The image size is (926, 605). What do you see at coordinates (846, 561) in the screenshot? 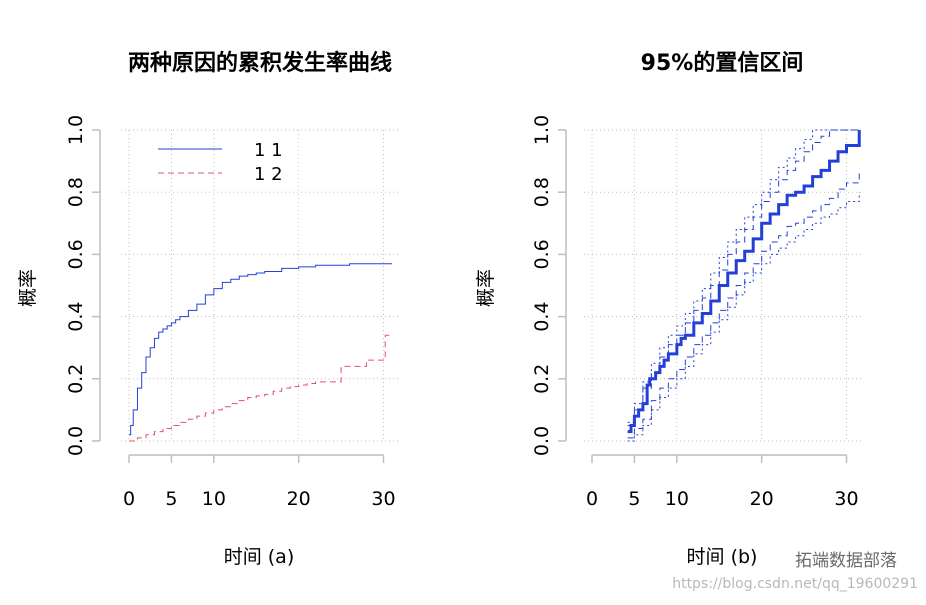
I see `watermark-brand: 拓端数据部落` at bounding box center [846, 561].